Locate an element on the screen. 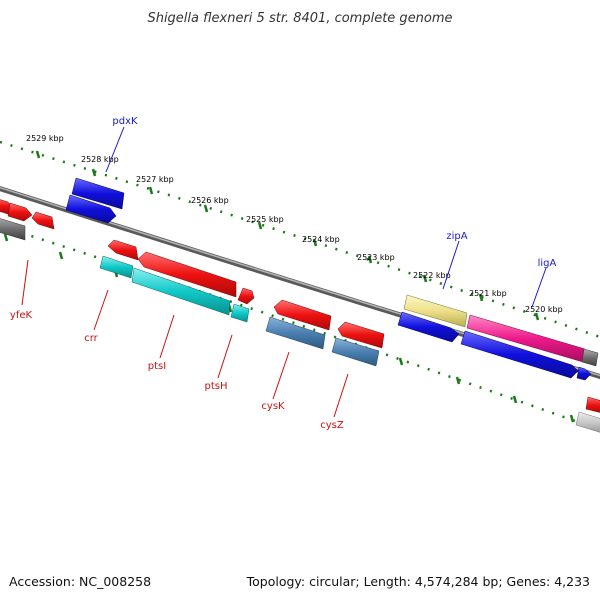 This screenshot has width=600, height=600. gene-zipA-block is located at coordinates (435, 311).